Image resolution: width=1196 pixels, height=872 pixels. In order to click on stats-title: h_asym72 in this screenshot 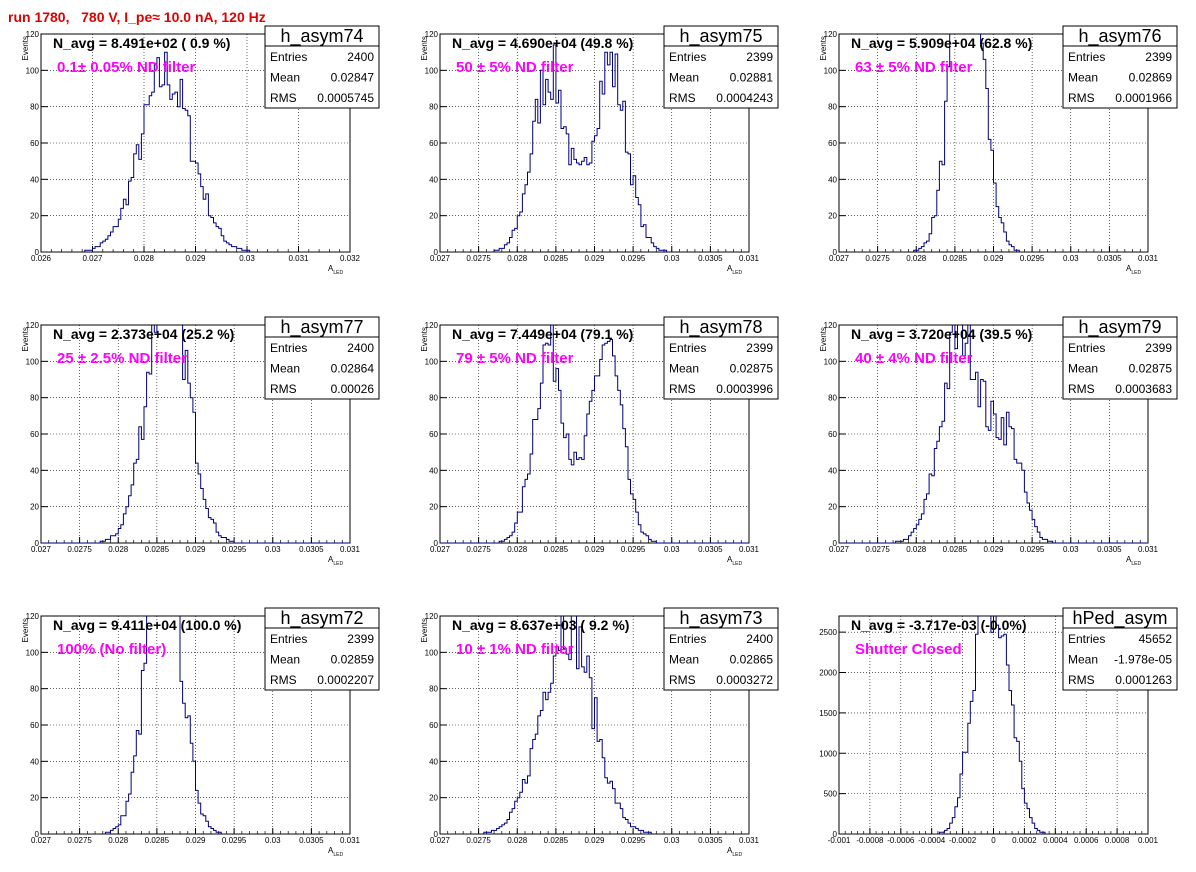, I will do `click(321, 618)`.